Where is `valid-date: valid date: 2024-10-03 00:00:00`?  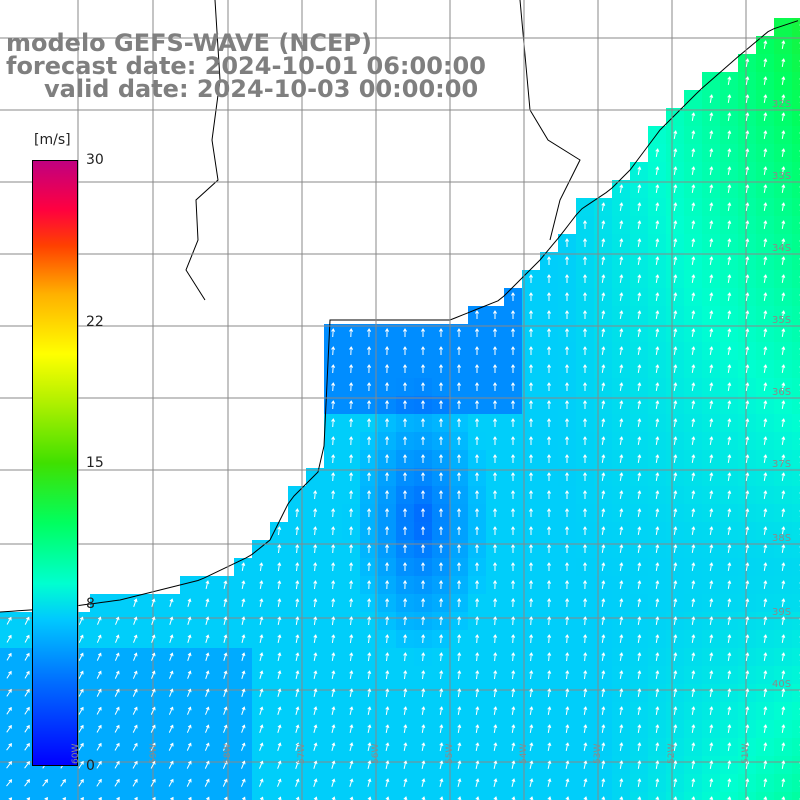 valid-date: valid date: 2024-10-03 00:00:00 is located at coordinates (261, 89).